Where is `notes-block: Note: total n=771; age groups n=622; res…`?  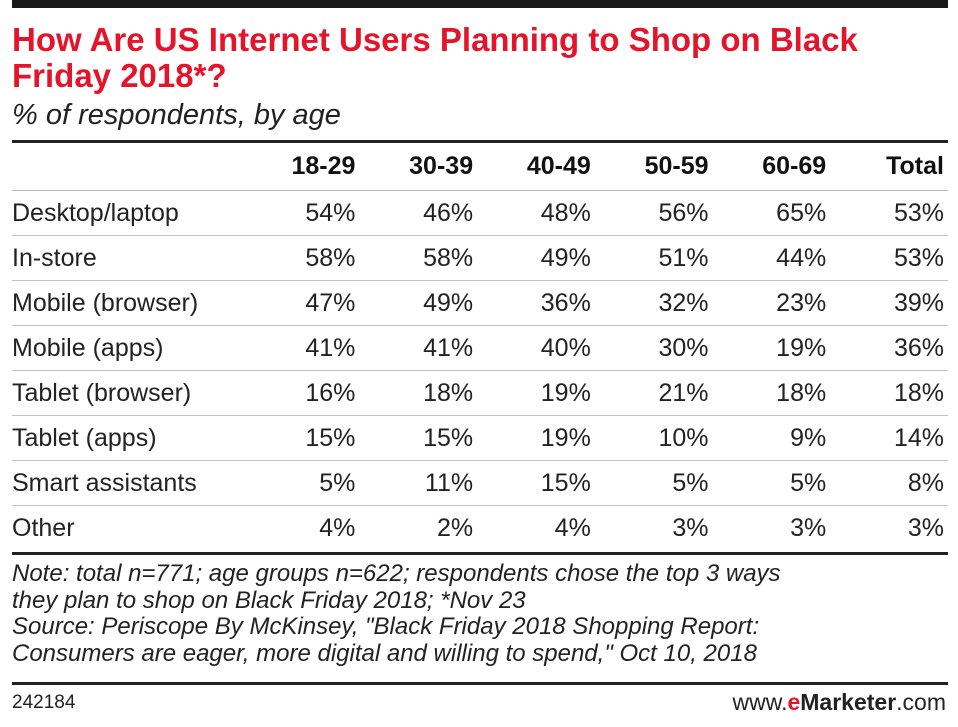 notes-block: Note: total n=771; age groups n=622; res… is located at coordinates (480, 613).